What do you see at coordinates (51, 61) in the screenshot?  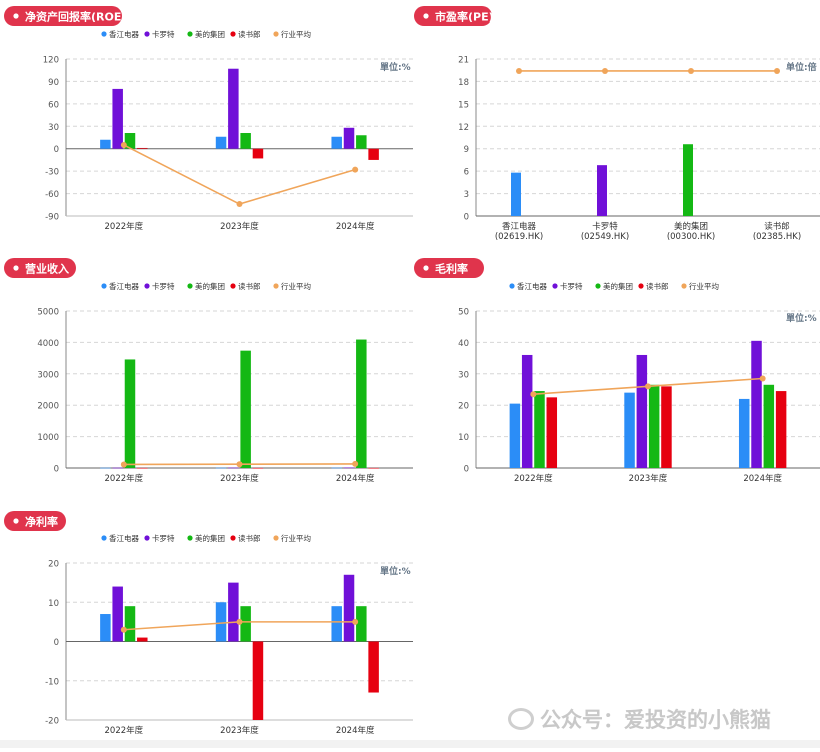 I see `y-tick-label: 120` at bounding box center [51, 61].